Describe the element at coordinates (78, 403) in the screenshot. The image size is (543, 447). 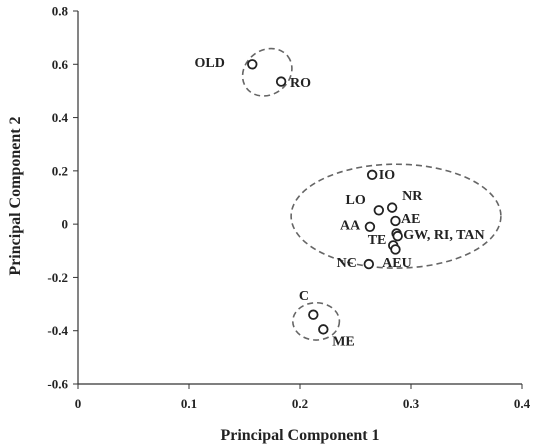
I see `x-tick-label: 0` at that location.